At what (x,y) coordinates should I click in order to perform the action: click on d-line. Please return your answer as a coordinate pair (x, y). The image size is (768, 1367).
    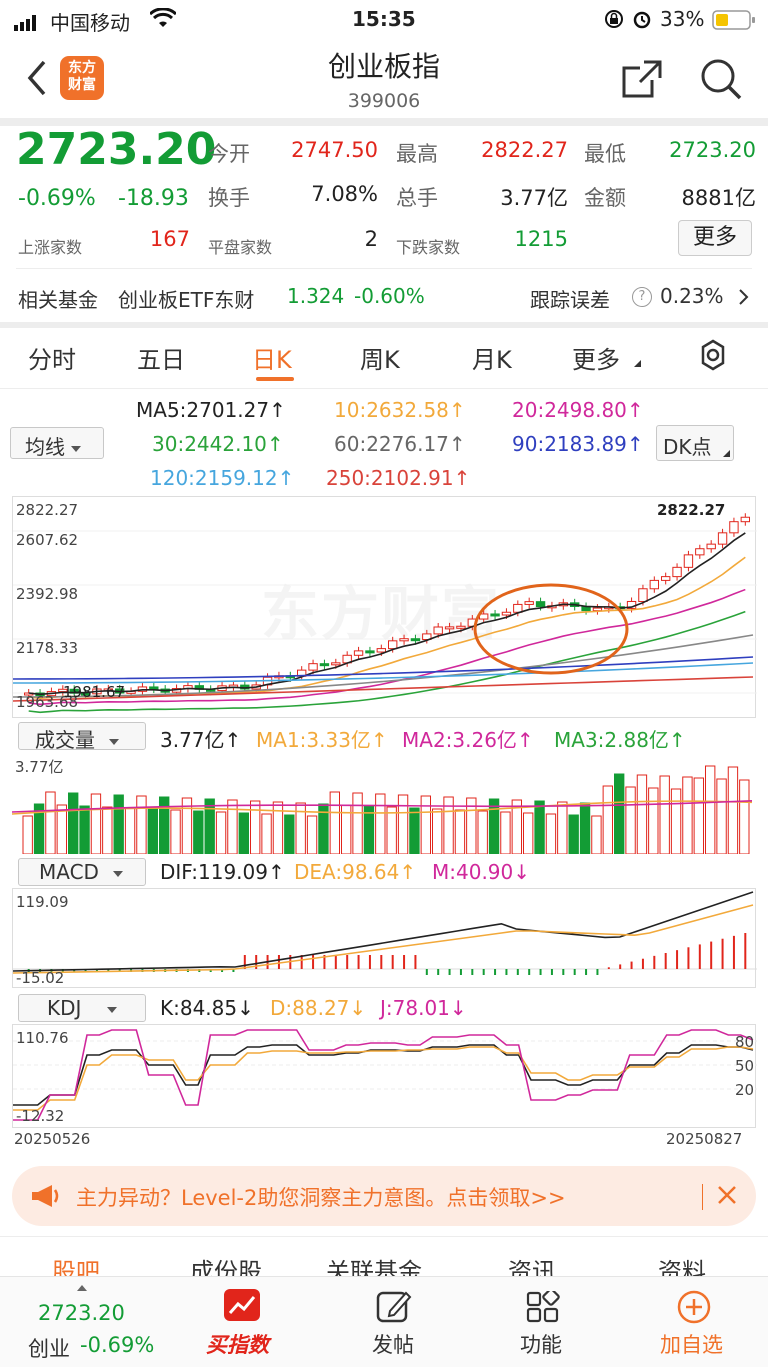
    Looking at the image, I should click on (383, 1078).